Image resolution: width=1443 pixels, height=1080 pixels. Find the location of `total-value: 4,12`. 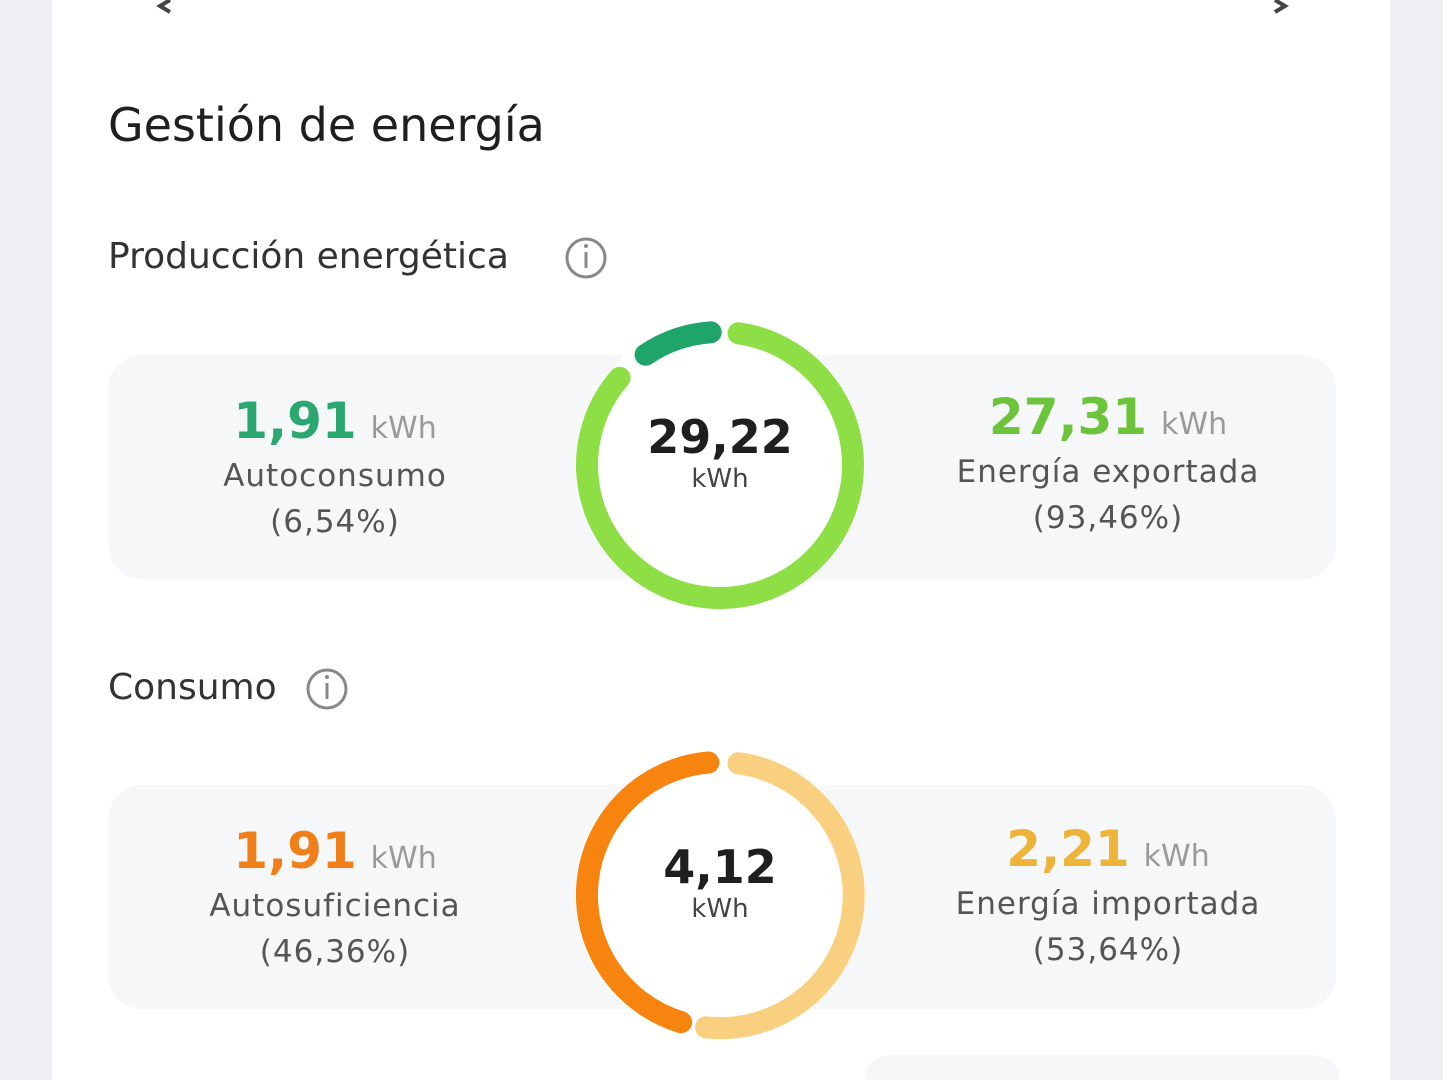

total-value: 4,12 is located at coordinates (720, 867).